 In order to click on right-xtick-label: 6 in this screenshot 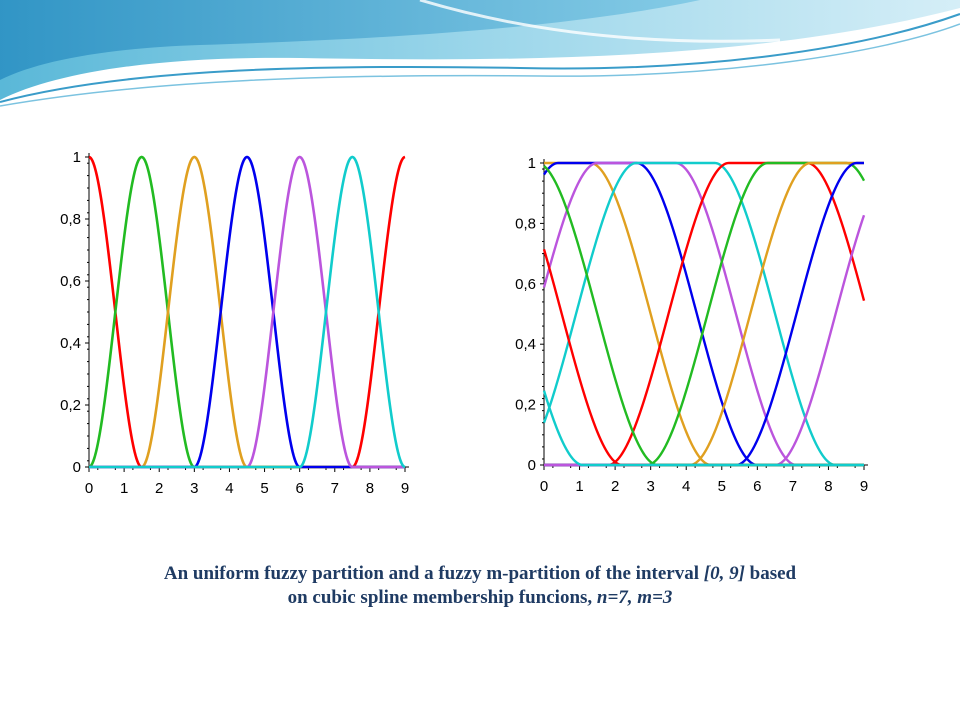, I will do `click(757, 486)`.